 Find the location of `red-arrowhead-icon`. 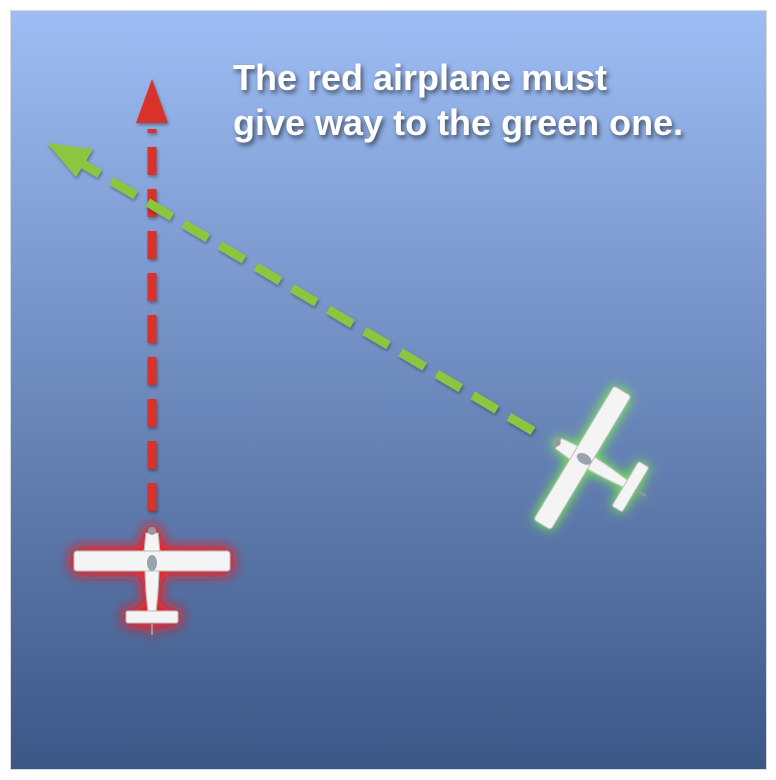

red-arrowhead-icon is located at coordinates (152, 101).